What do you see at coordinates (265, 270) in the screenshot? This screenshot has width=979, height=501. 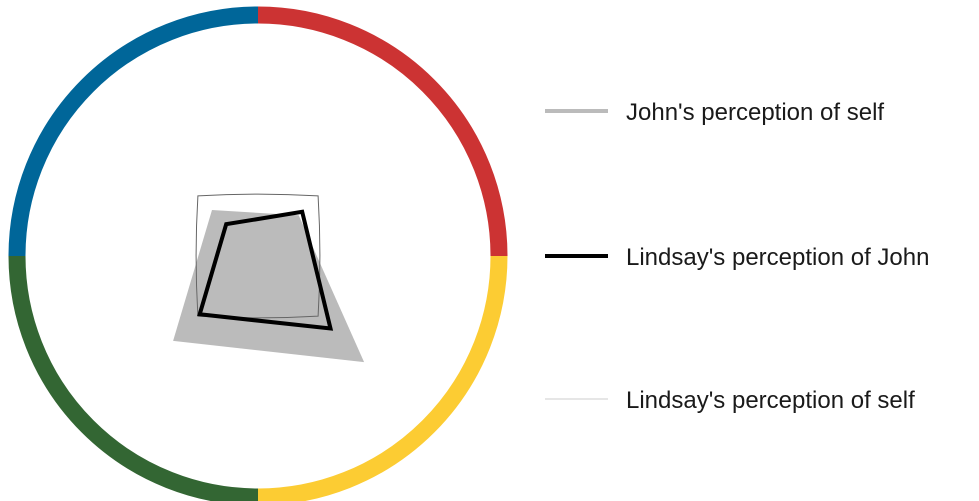 I see `series-lindsay-s-perception-of-john` at bounding box center [265, 270].